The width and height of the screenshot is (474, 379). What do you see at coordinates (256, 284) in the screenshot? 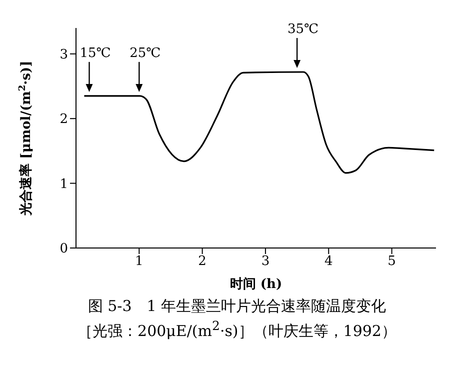
I see `x-axis-title: 时间 (h)` at bounding box center [256, 284].